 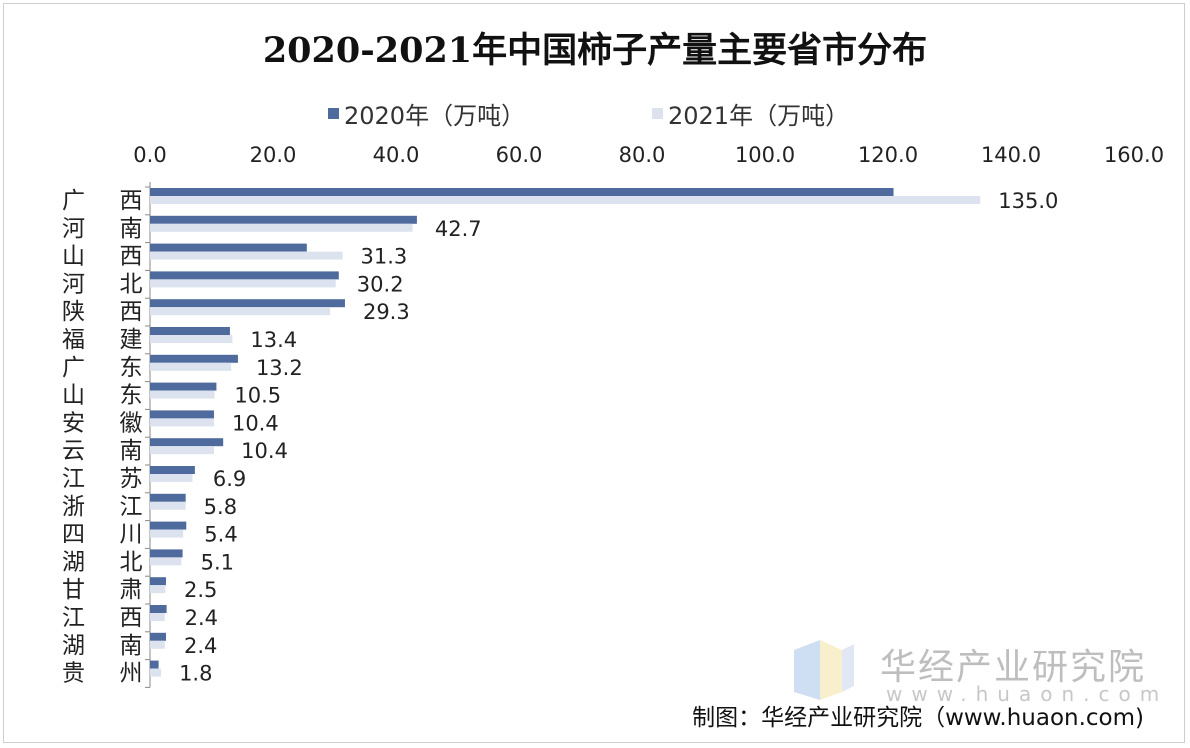 What do you see at coordinates (102, 396) in the screenshot?
I see `category-label: 山 东` at bounding box center [102, 396].